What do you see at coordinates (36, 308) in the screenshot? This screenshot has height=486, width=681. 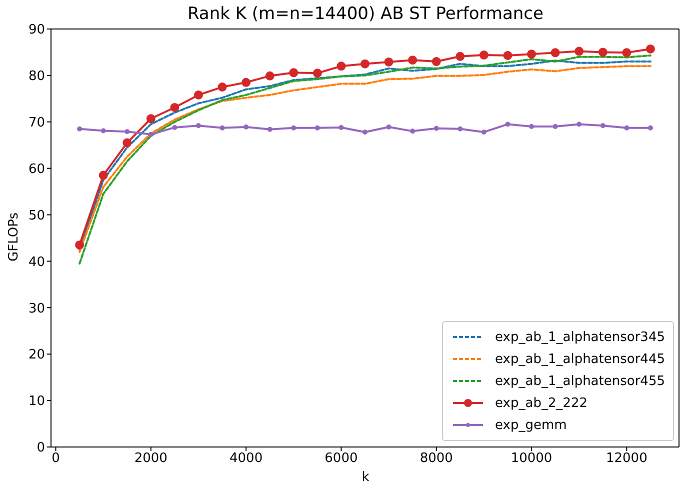 I see `y-tick-label: 30` at bounding box center [36, 308].